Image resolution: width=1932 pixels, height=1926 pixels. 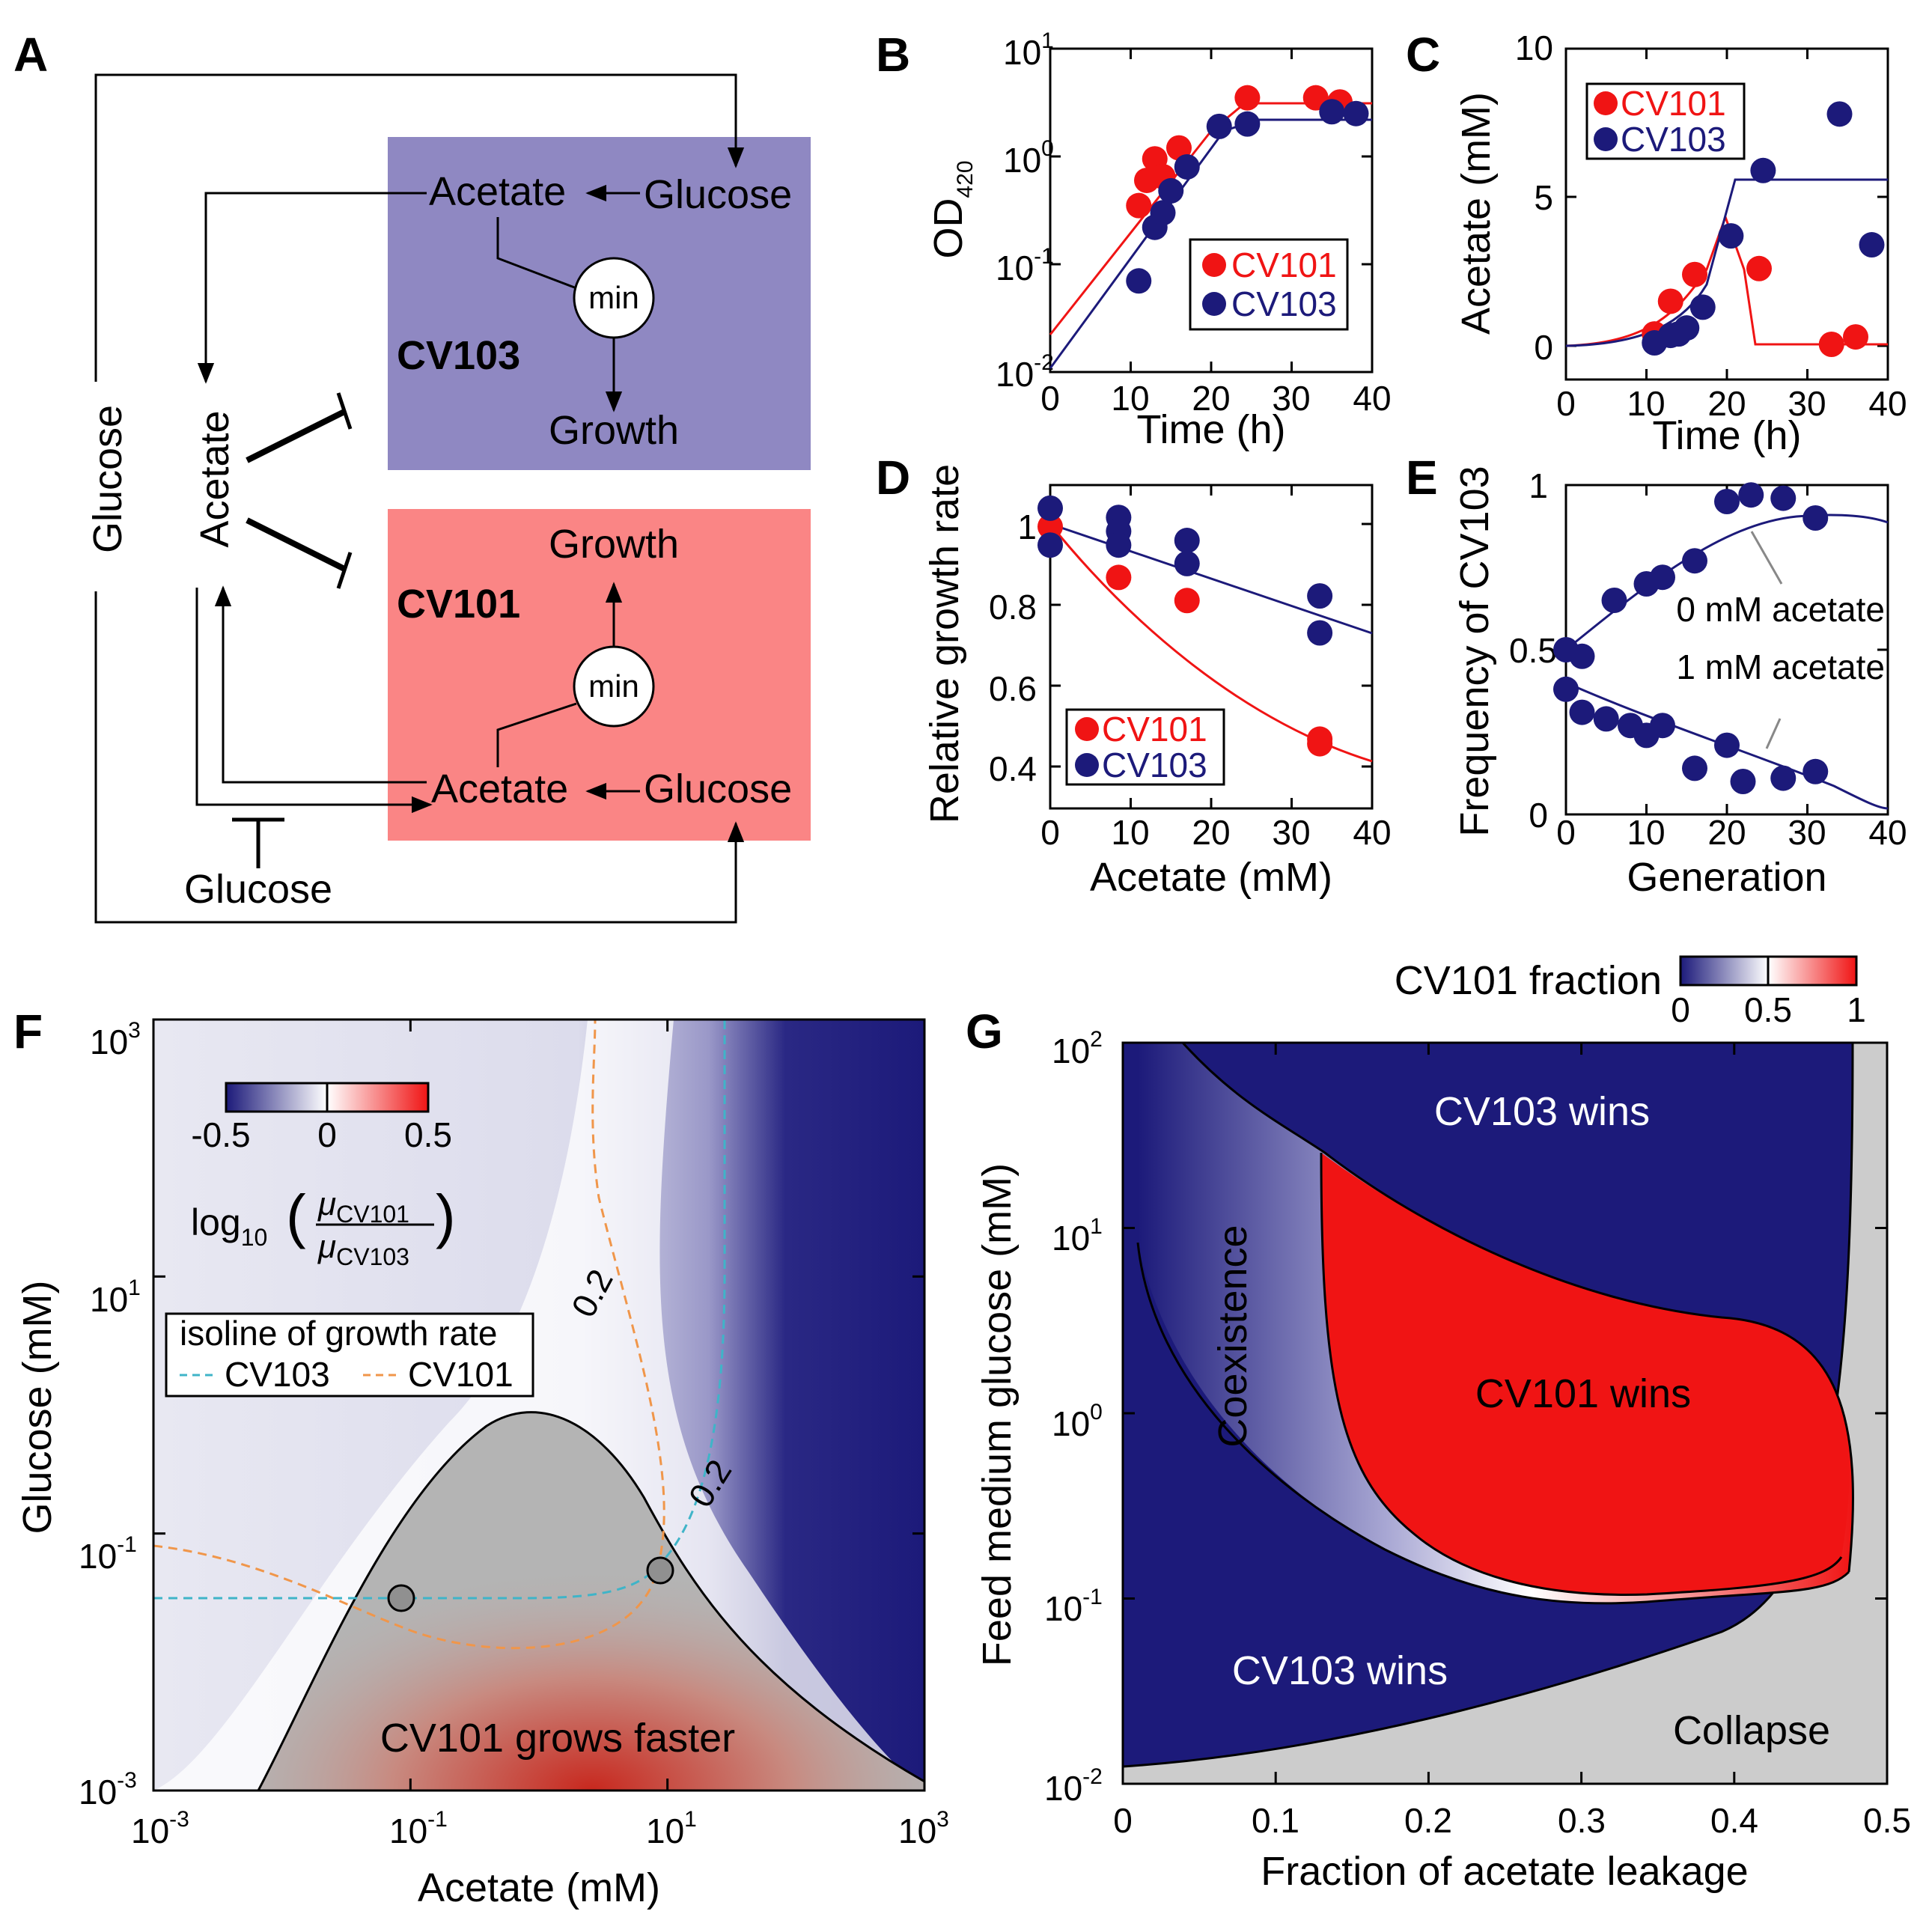 What do you see at coordinates (296, 1216) in the screenshot?
I see `f-formula-paren: (` at bounding box center [296, 1216].